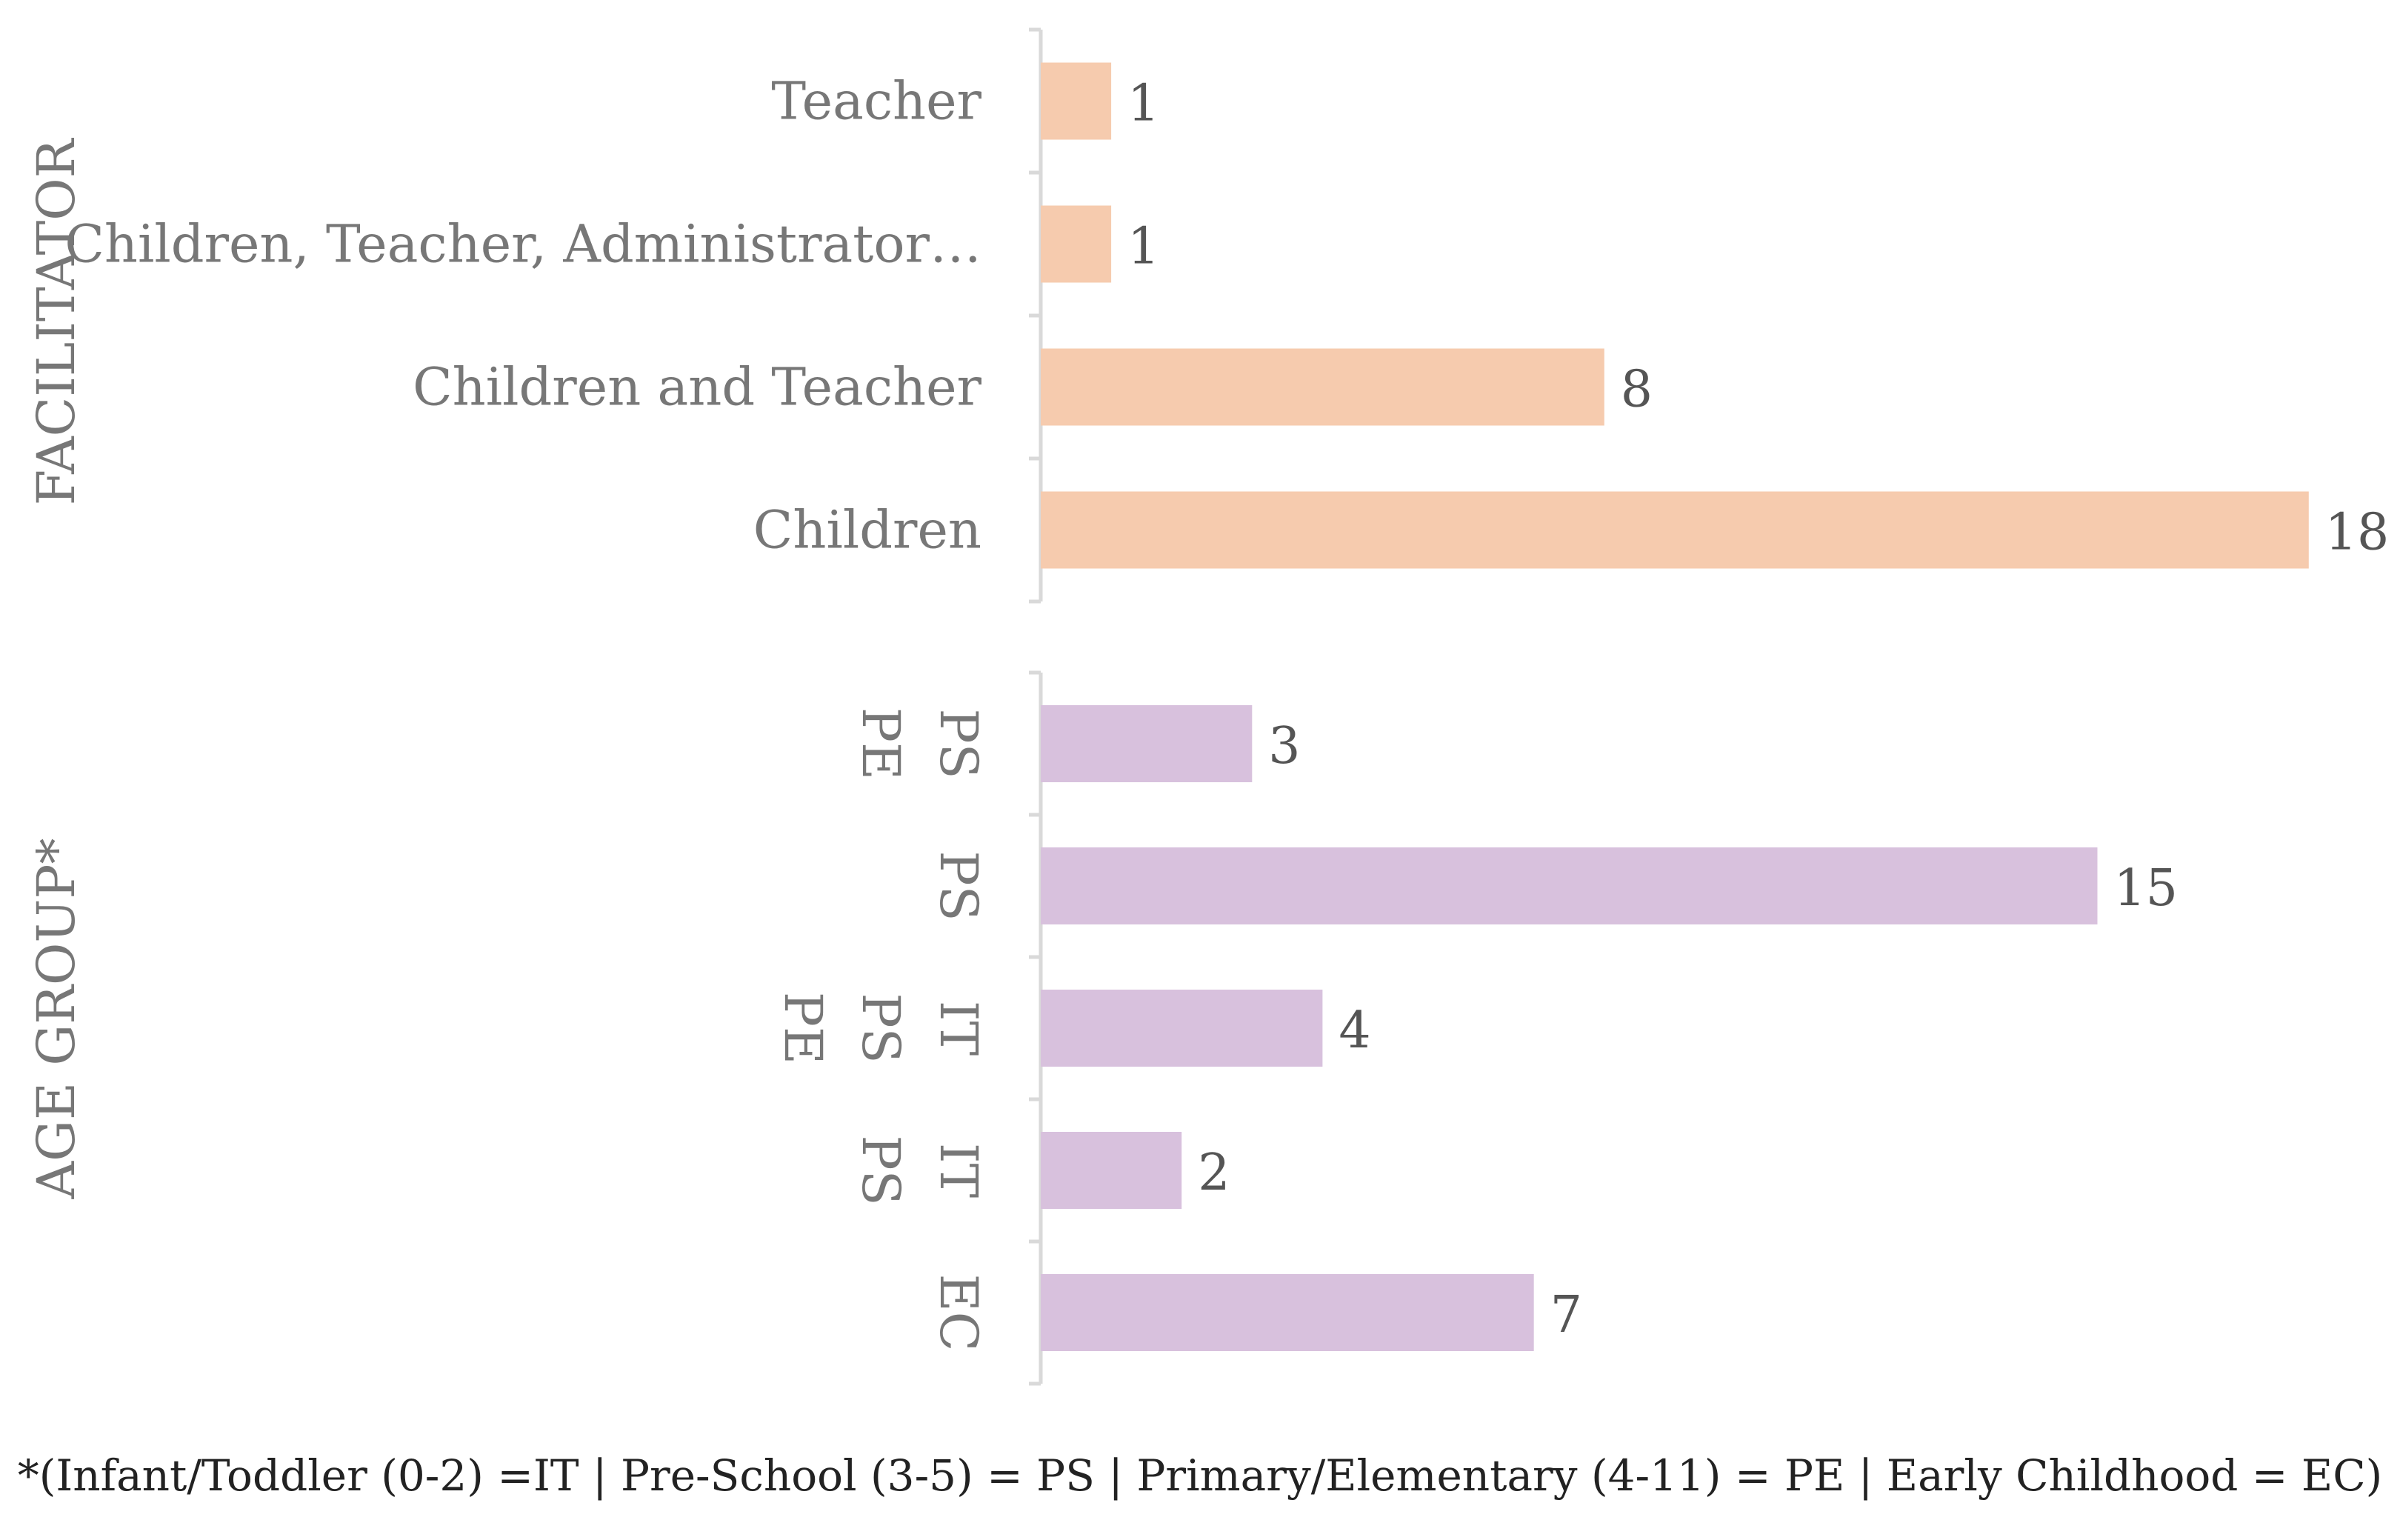 The image size is (2400, 1540). I want to click on group-axis-title: AGE GROUP*, so click(56, 1019).